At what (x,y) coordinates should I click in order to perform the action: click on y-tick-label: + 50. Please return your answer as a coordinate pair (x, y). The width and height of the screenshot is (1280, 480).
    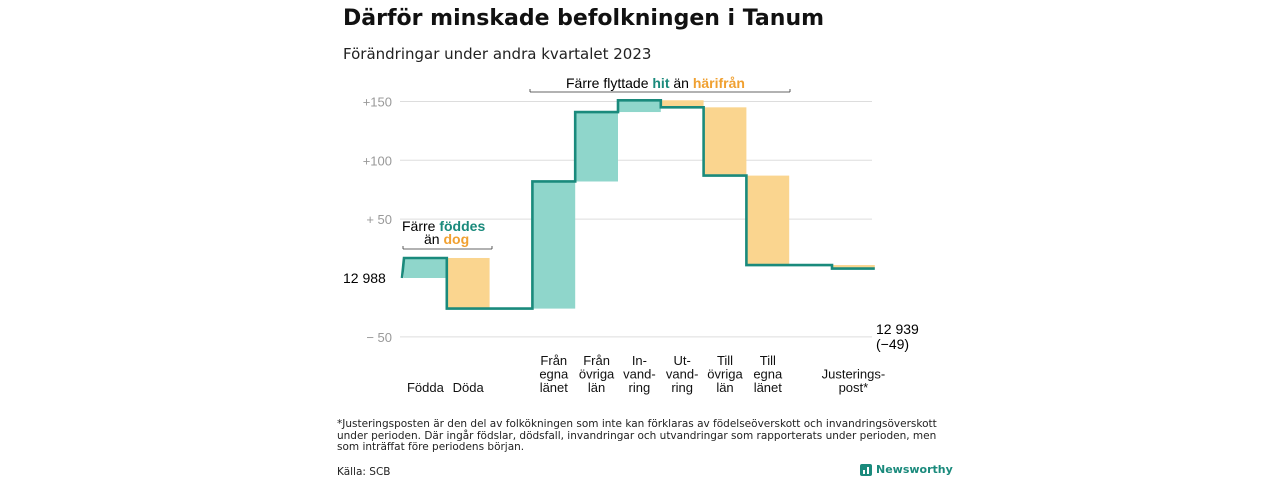
    Looking at the image, I should click on (379, 219).